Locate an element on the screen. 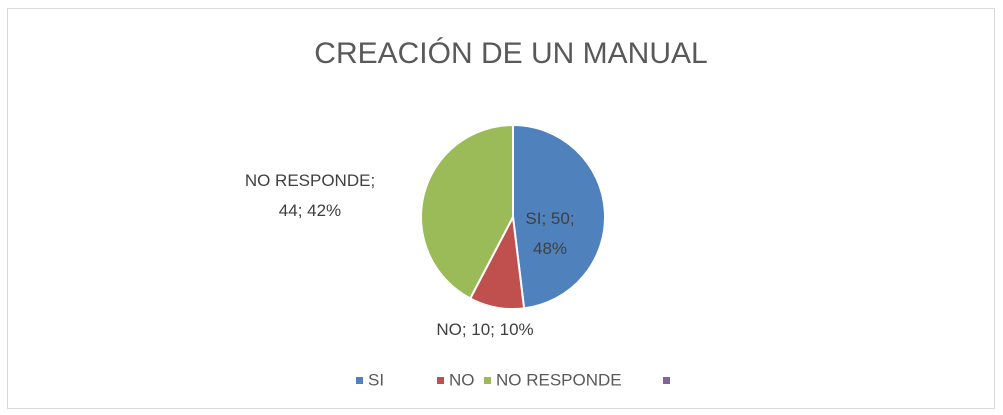  legend-label: NO RESPONDE is located at coordinates (559, 379).